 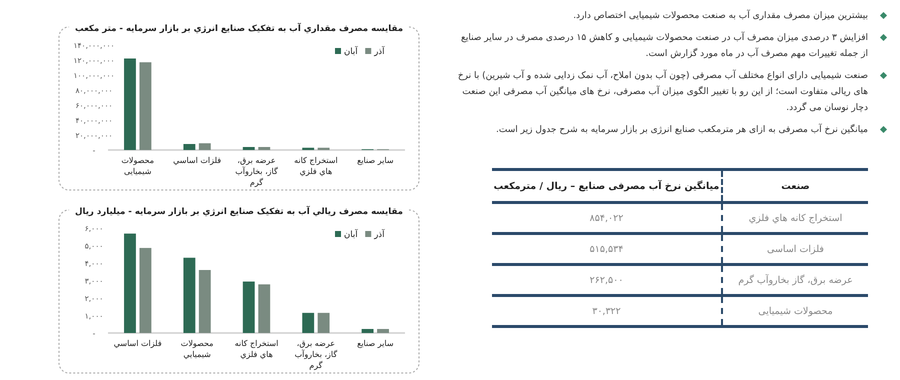 I want to click on text: محصولات شیمیایی, so click(x=795, y=311).